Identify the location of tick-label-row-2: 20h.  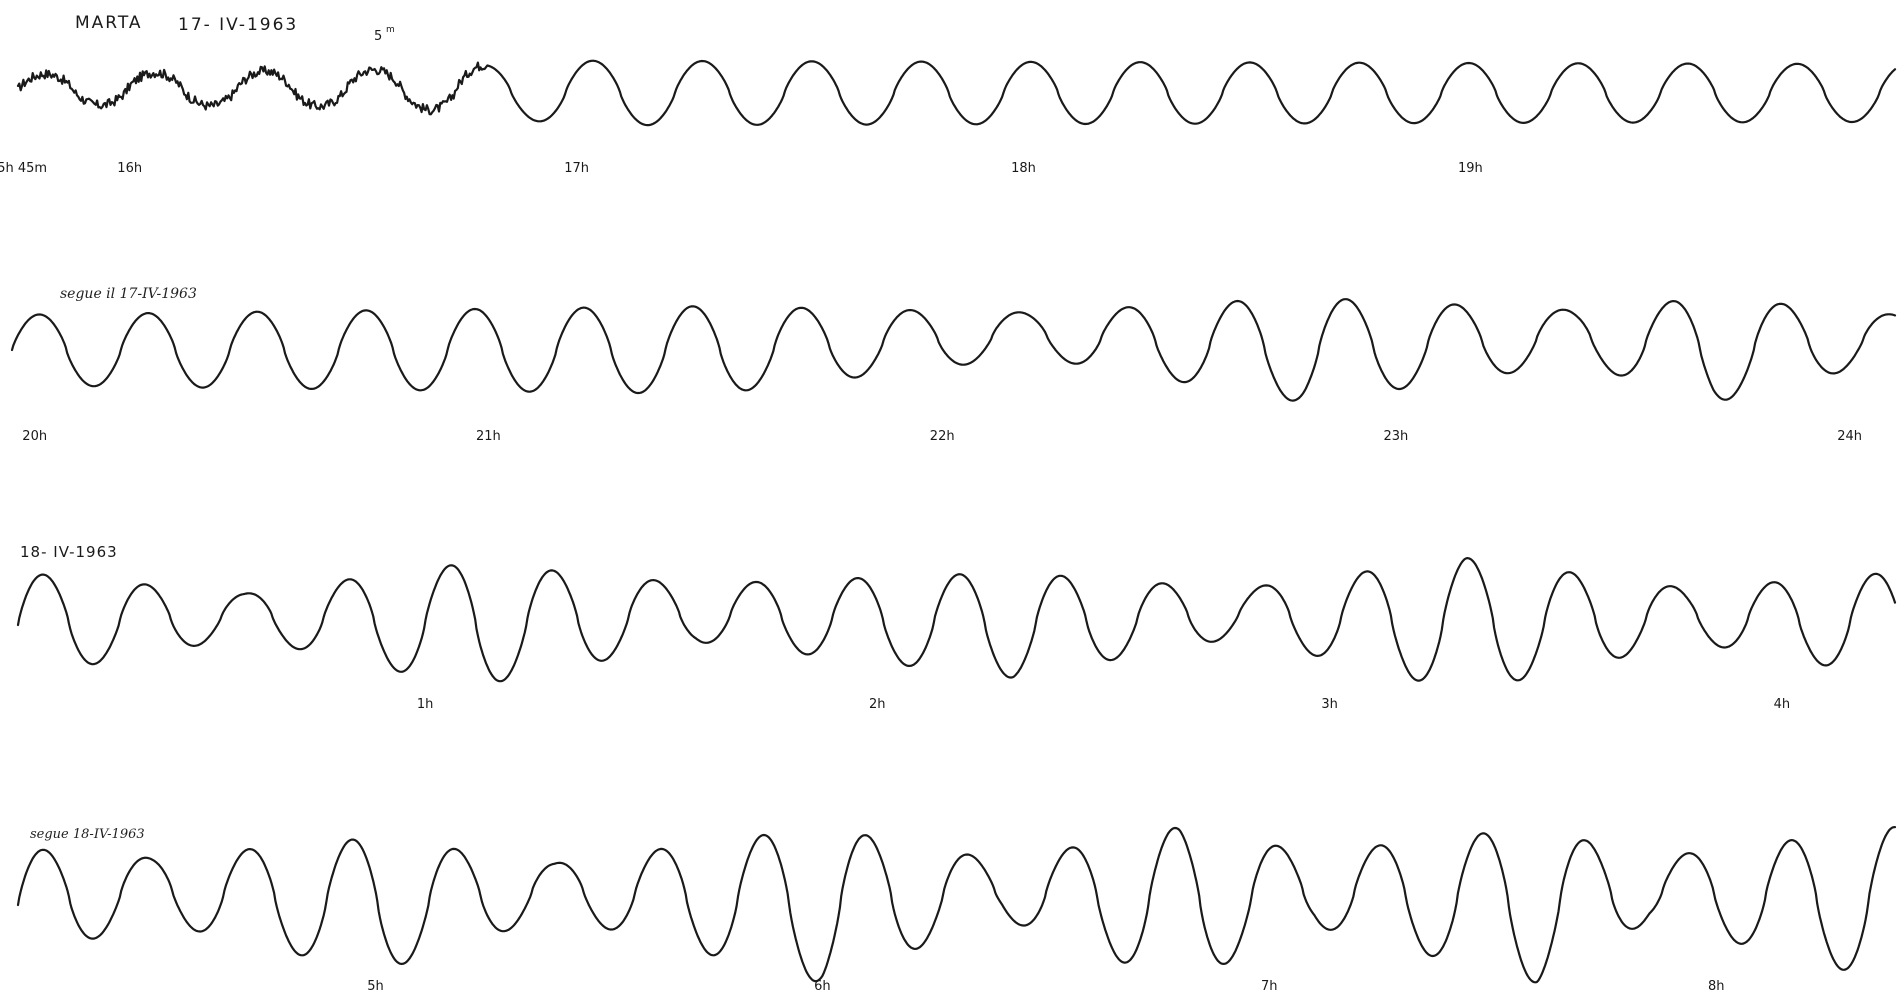
(34, 436).